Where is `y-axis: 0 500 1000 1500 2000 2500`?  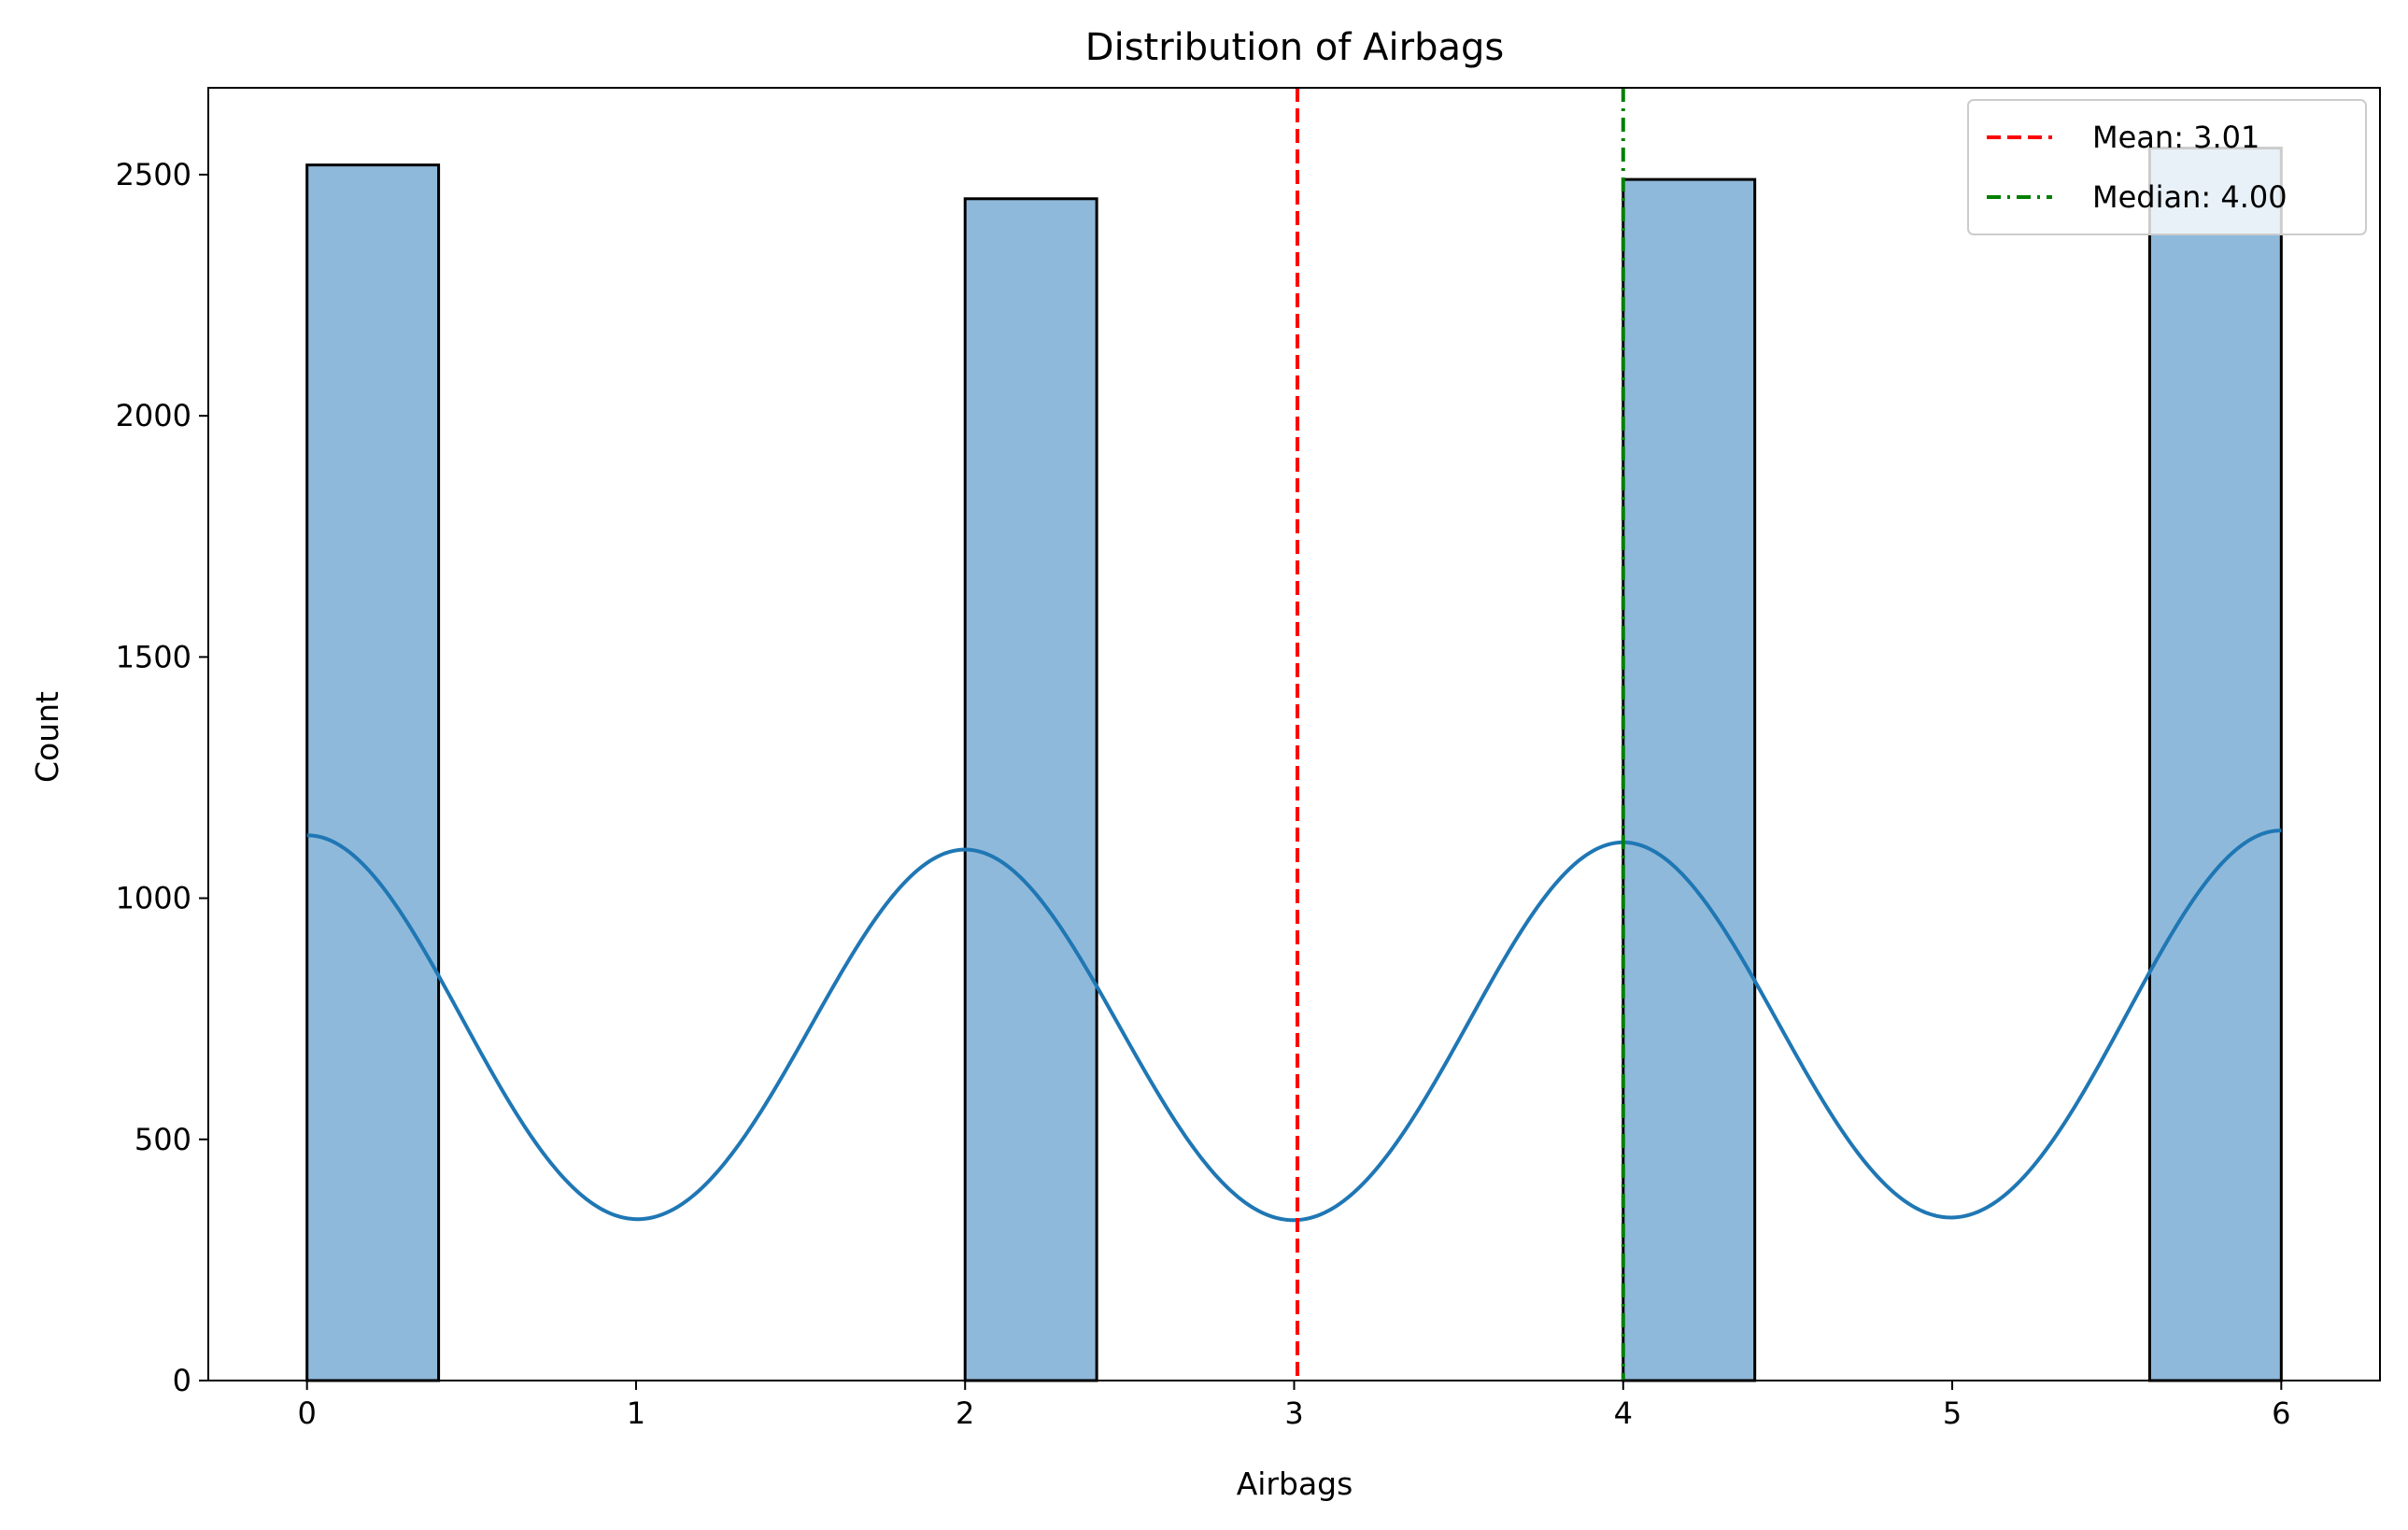
y-axis: 0 500 1000 1500 2000 2500 is located at coordinates (162, 777).